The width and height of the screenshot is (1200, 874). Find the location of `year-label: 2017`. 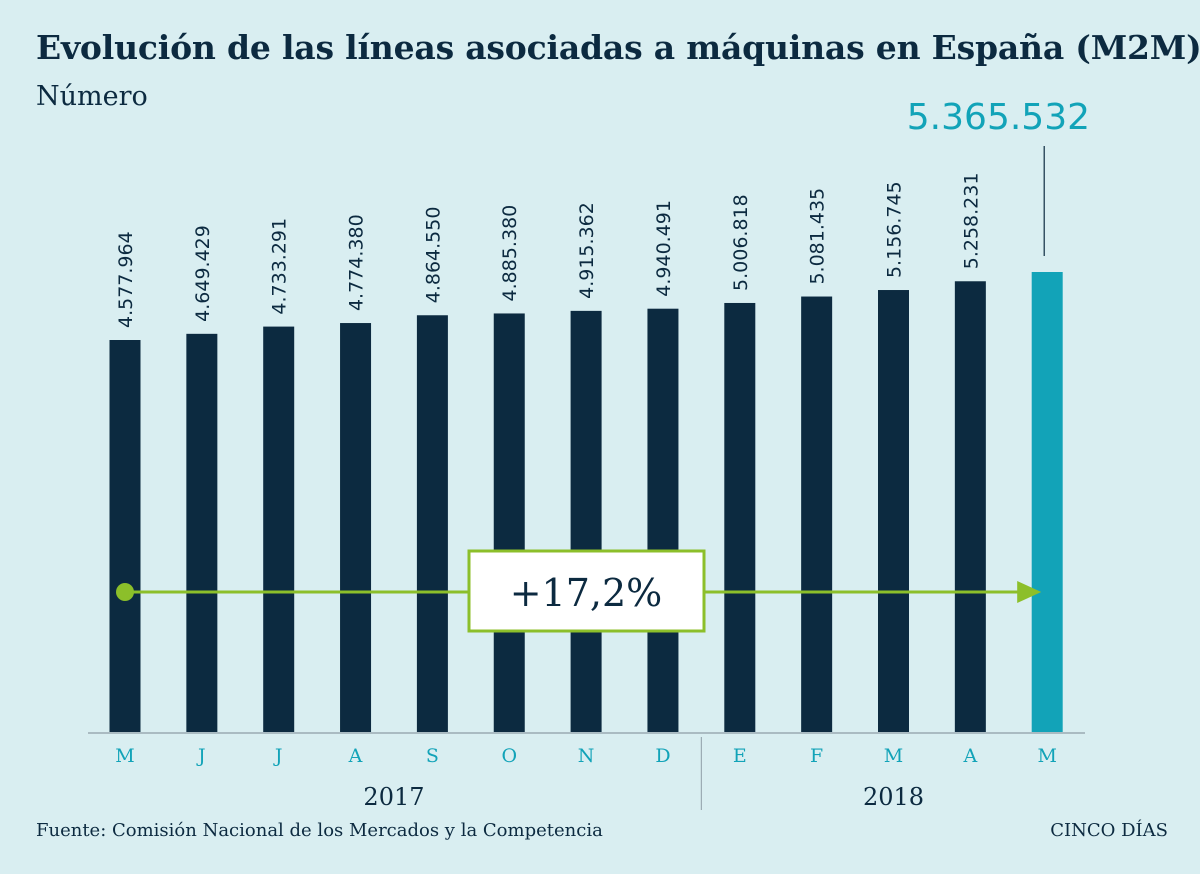

year-label: 2017 is located at coordinates (393, 797).